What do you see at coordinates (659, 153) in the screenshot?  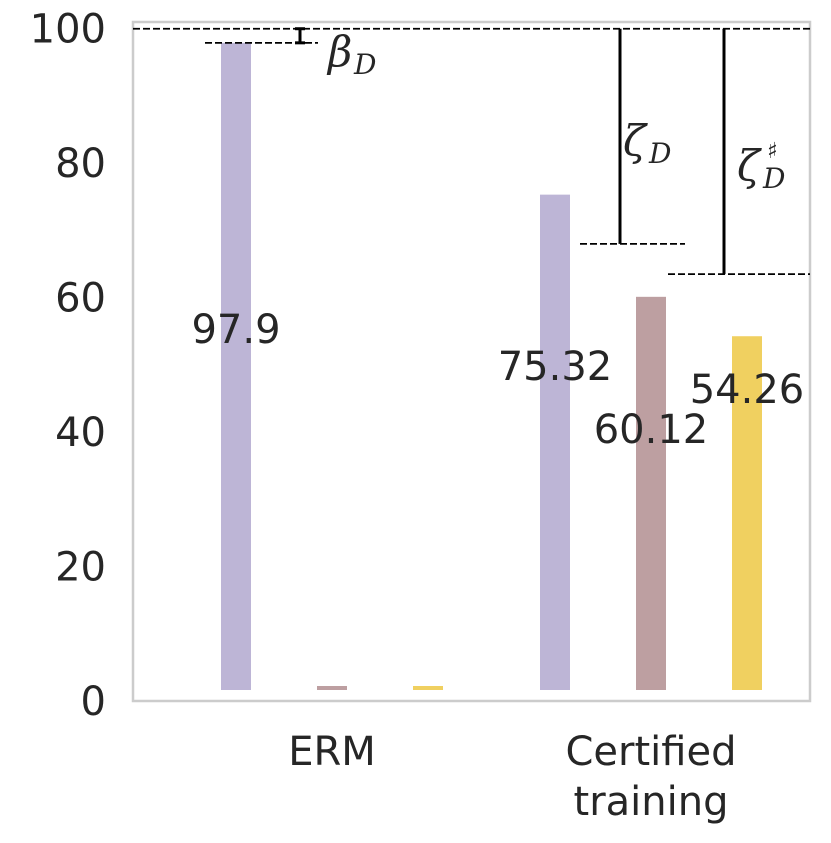 I see `annotation-subscript-1: D` at bounding box center [659, 153].